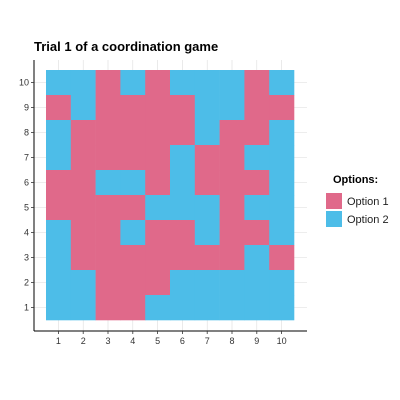  What do you see at coordinates (182, 341) in the screenshot?
I see `x-tick-label: 6` at bounding box center [182, 341].